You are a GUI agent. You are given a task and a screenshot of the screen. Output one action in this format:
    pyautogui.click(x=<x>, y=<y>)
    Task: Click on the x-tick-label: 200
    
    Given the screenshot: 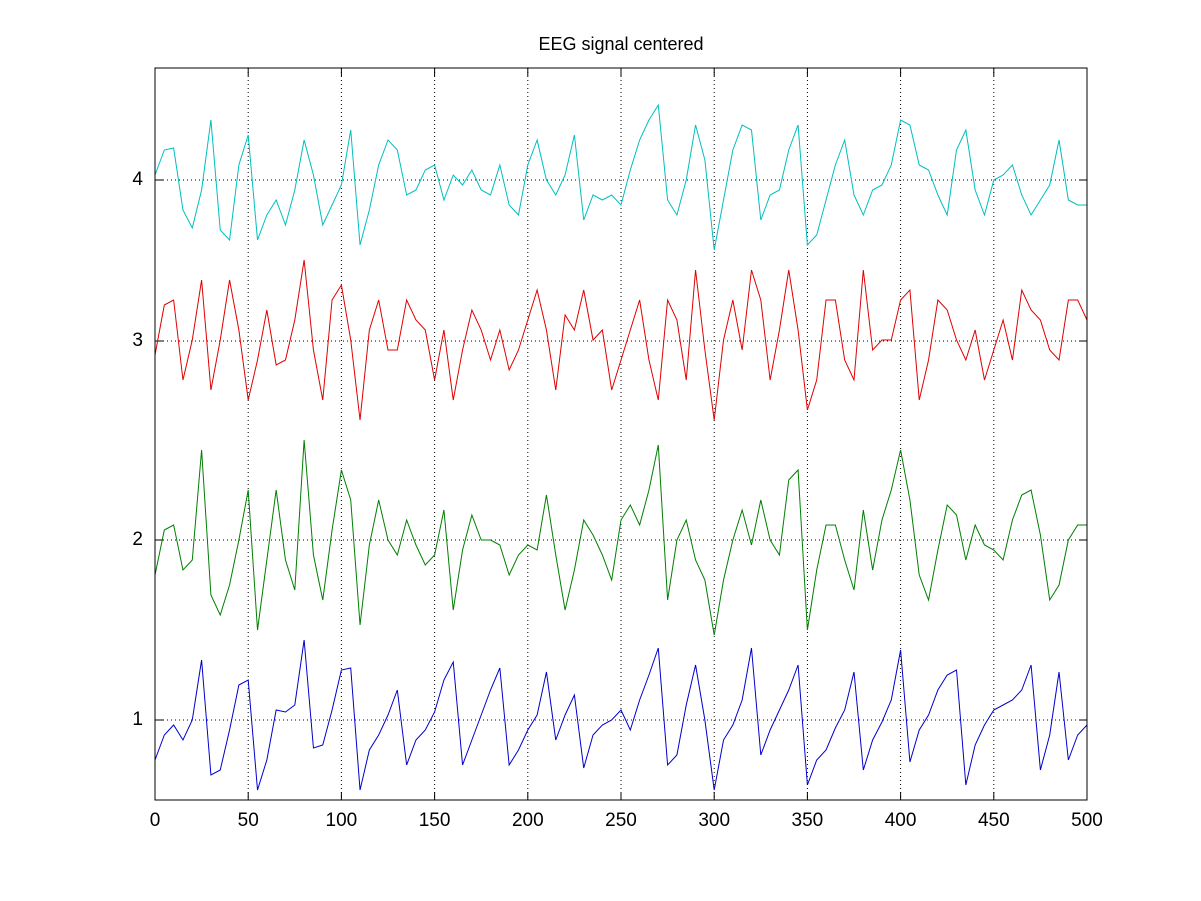 What is the action you would take?
    pyautogui.click(x=528, y=820)
    